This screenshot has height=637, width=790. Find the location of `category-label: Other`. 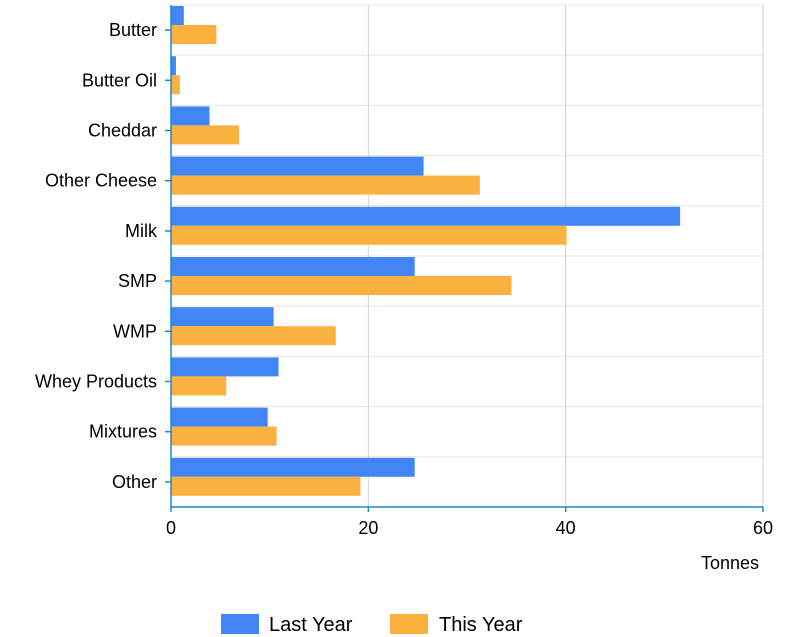

category-label: Other is located at coordinates (134, 482).